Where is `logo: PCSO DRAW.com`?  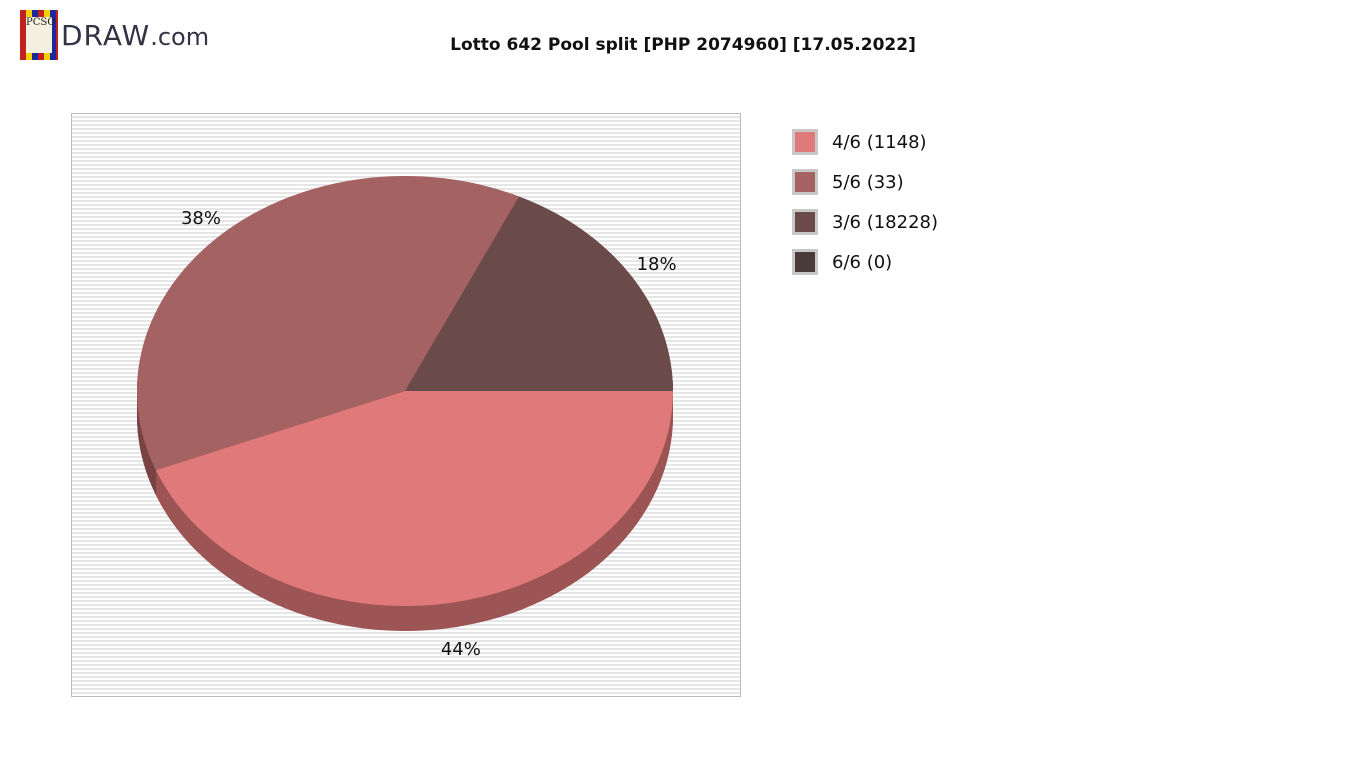 logo: PCSO DRAW.com is located at coordinates (114, 35).